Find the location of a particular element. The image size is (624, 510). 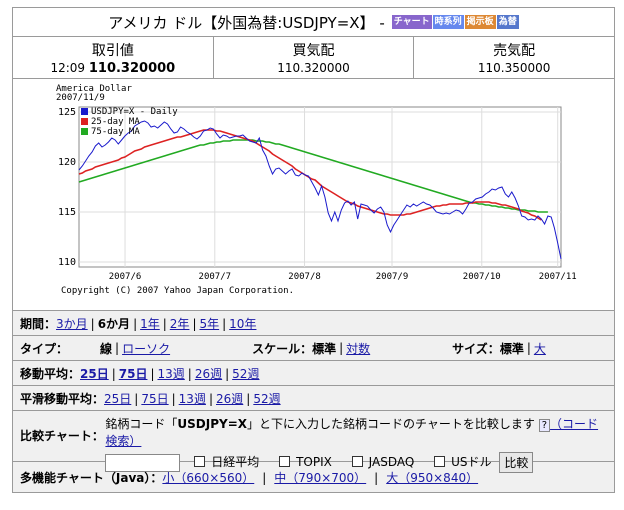

java-option: 小（660×560） is located at coordinates (208, 477).